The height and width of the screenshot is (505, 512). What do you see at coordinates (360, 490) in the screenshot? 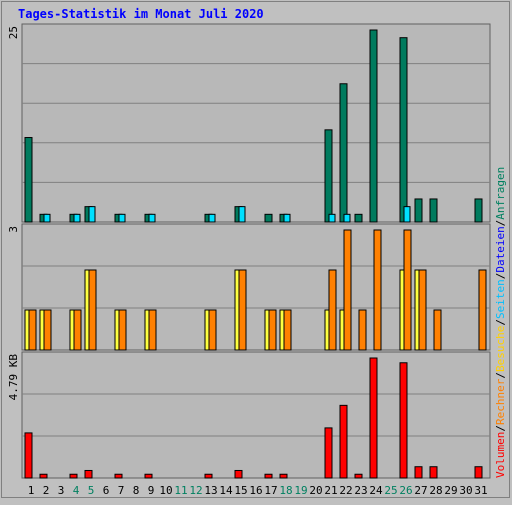
I see `x-tick-label: 23` at bounding box center [360, 490].